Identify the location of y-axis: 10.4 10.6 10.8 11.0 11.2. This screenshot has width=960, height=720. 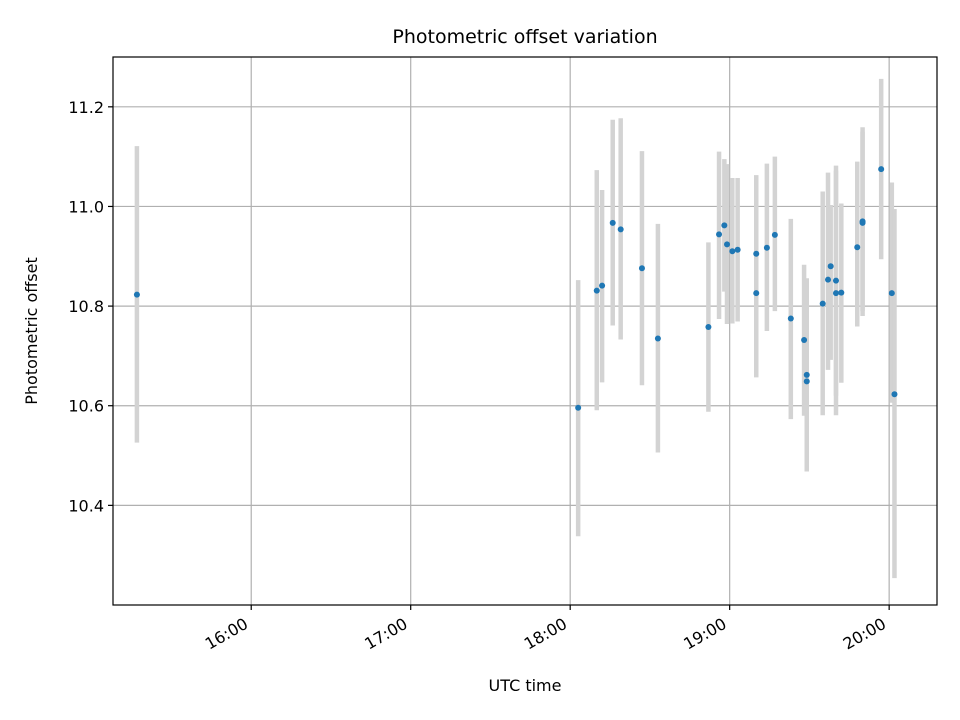
(90, 306).